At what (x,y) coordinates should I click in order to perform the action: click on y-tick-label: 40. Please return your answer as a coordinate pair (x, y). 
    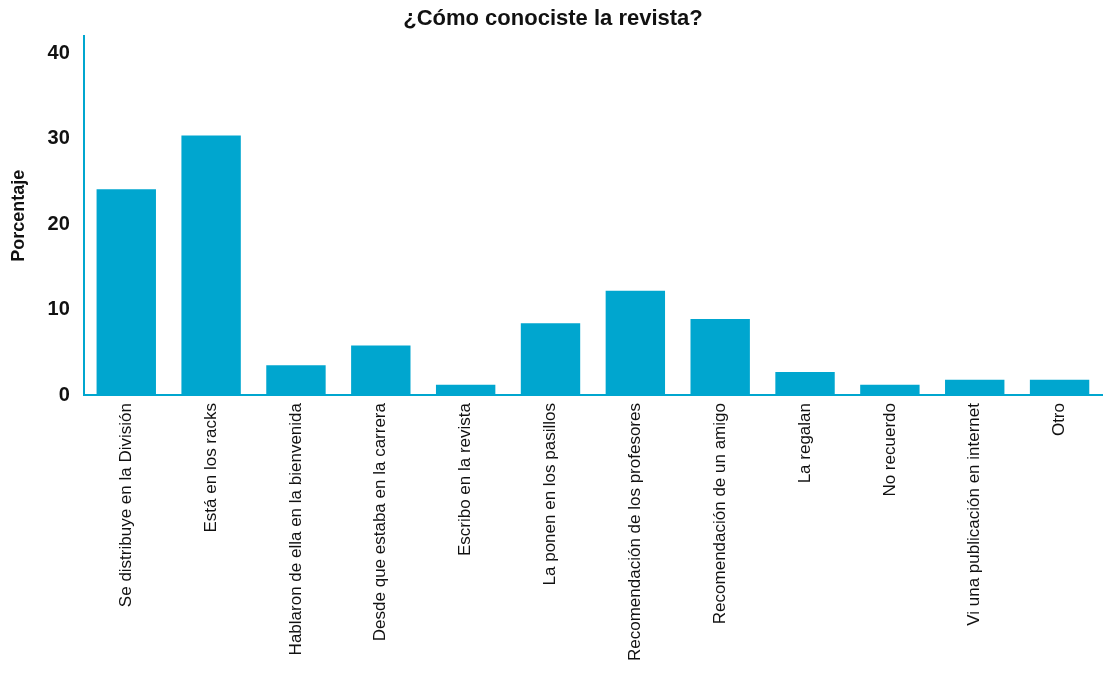
    Looking at the image, I should click on (58, 51).